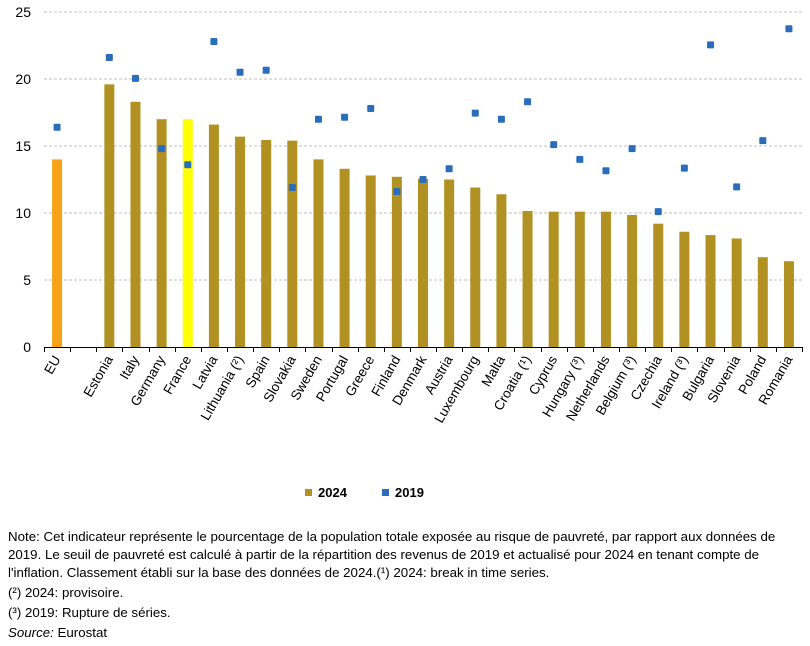 This screenshot has width=810, height=646. I want to click on legend-swatch-2019, so click(385, 492).